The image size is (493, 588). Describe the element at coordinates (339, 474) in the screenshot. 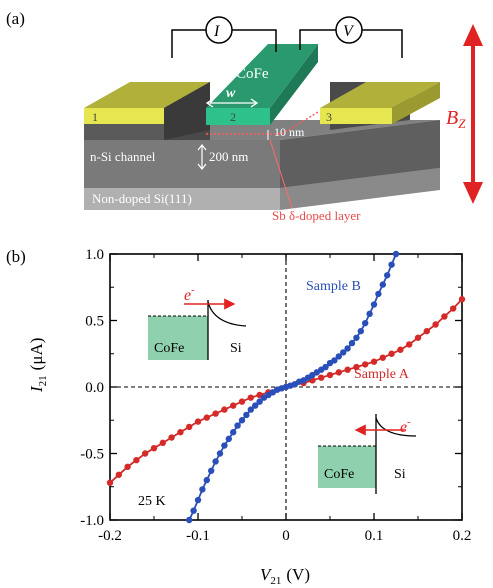

I see `inset-right-metal-label: CoFe` at that location.